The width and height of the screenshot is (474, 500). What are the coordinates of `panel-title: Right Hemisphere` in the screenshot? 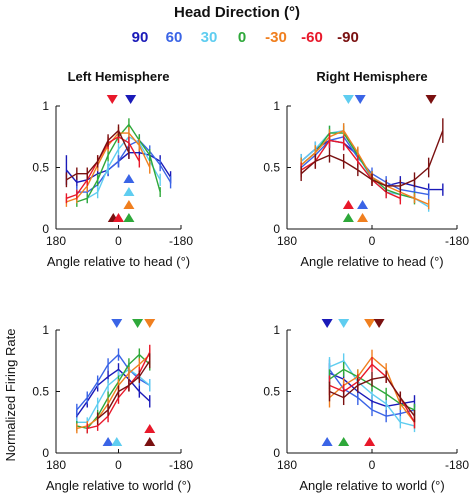 It's located at (371, 76).